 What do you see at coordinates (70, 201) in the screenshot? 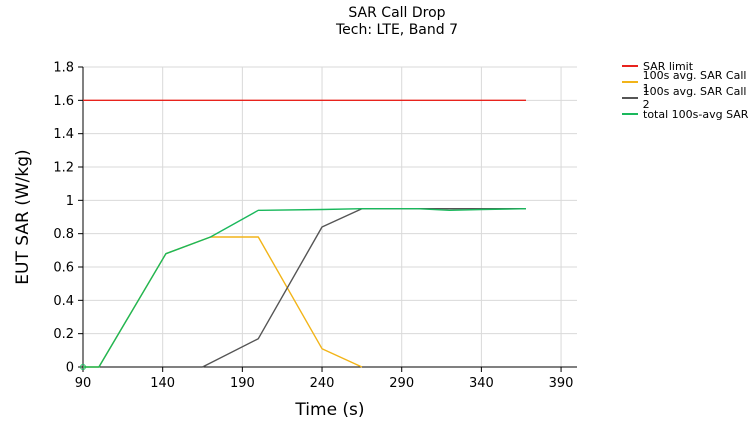
I see `y-tick-label: 1` at bounding box center [70, 201].